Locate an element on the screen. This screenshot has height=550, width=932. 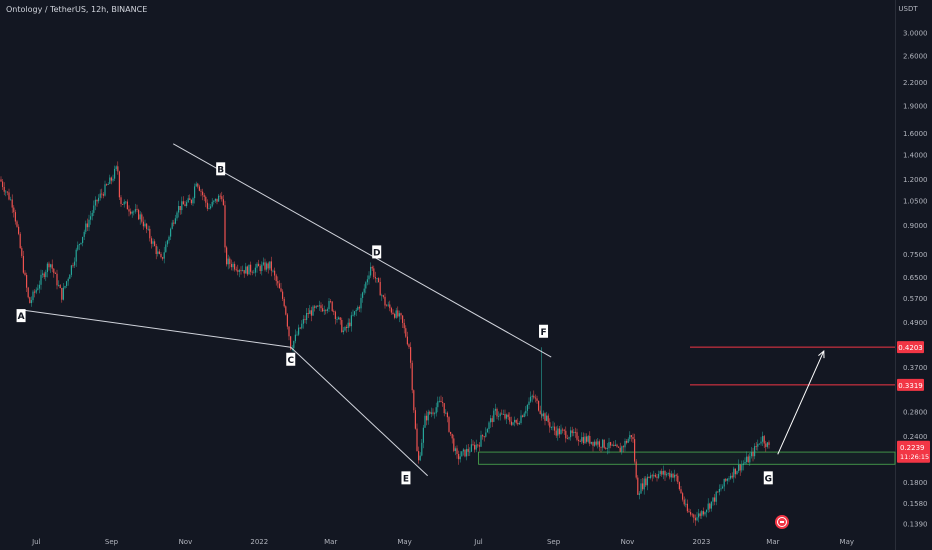
x-tick-label: May is located at coordinates (404, 542).